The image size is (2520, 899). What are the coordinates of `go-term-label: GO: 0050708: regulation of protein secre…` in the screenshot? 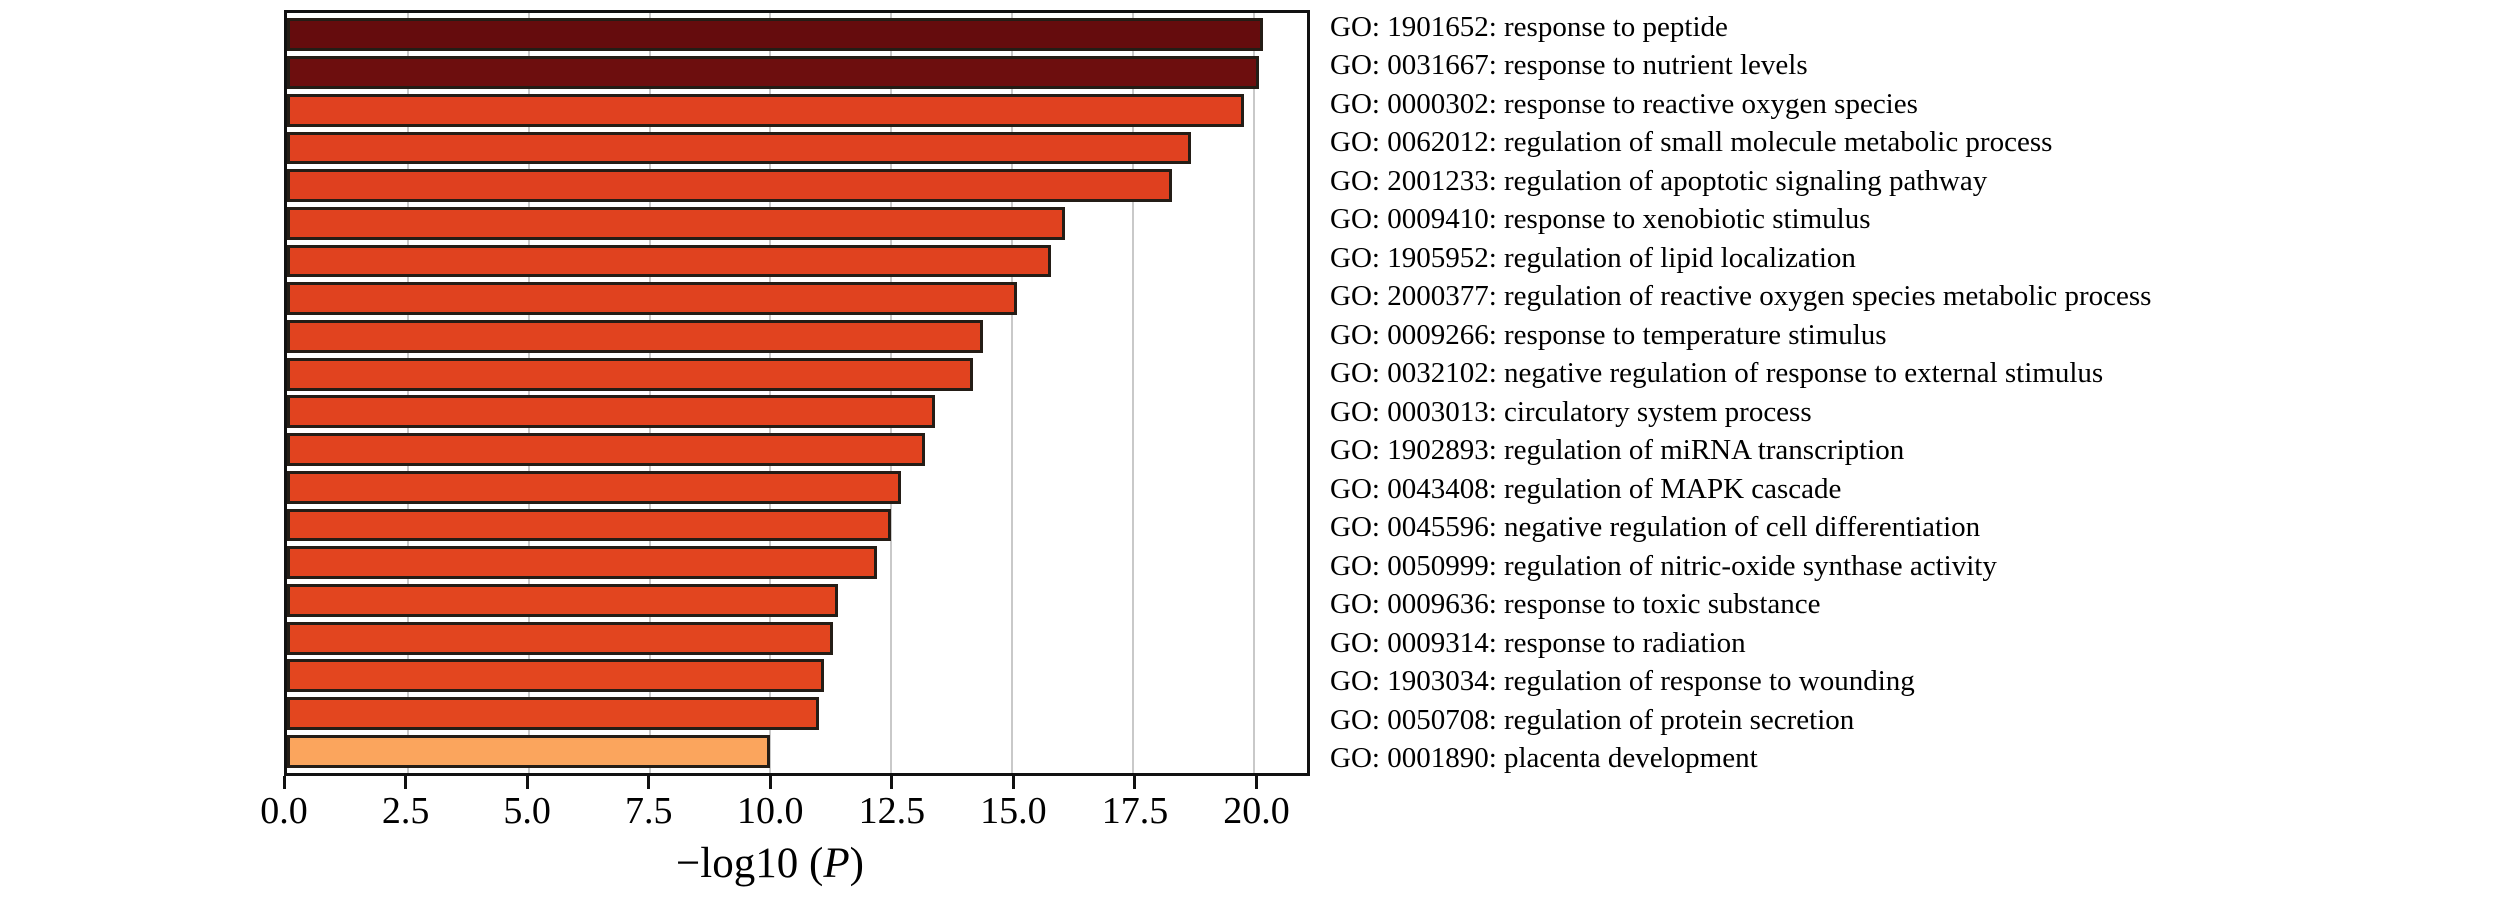 It's located at (1592, 719).